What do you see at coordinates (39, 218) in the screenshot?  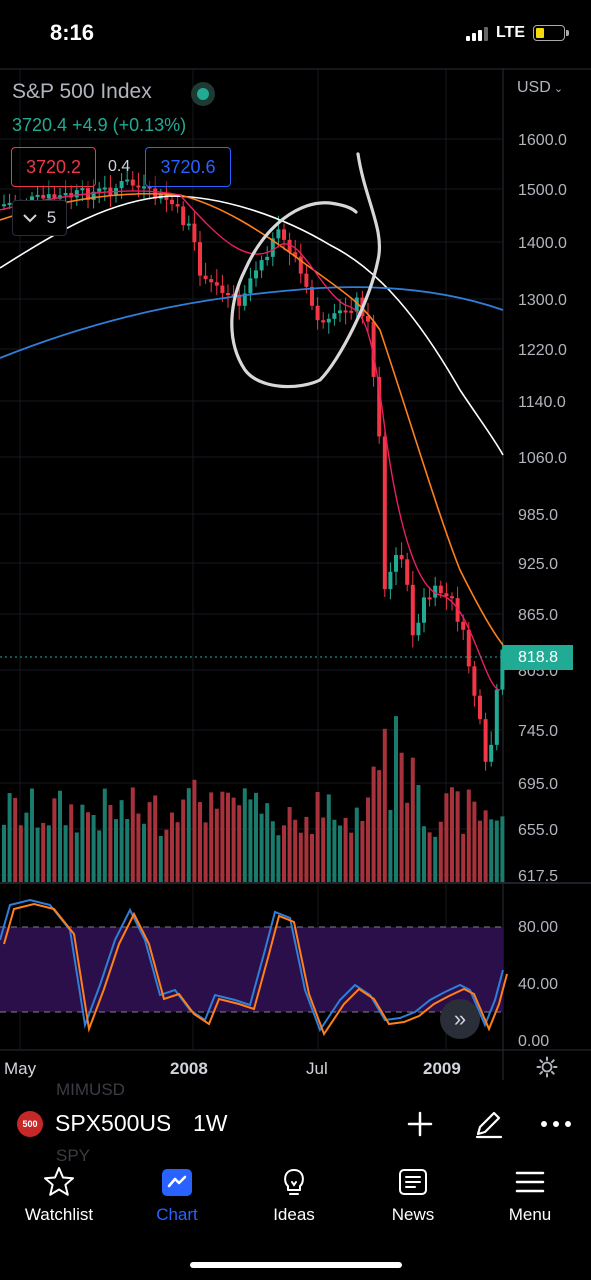 I see `indicators-toggle: 5` at bounding box center [39, 218].